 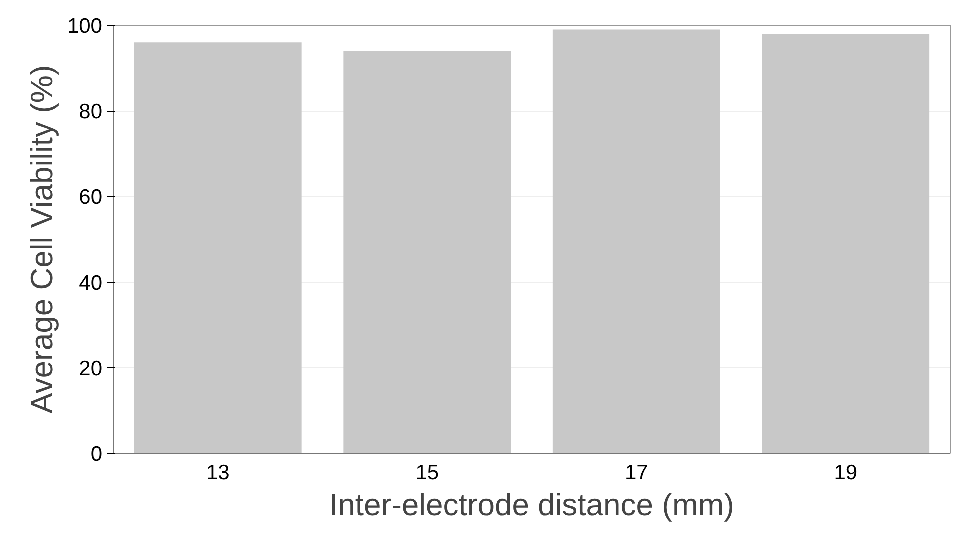 What do you see at coordinates (96, 454) in the screenshot?
I see `y-tick-label: 0` at bounding box center [96, 454].